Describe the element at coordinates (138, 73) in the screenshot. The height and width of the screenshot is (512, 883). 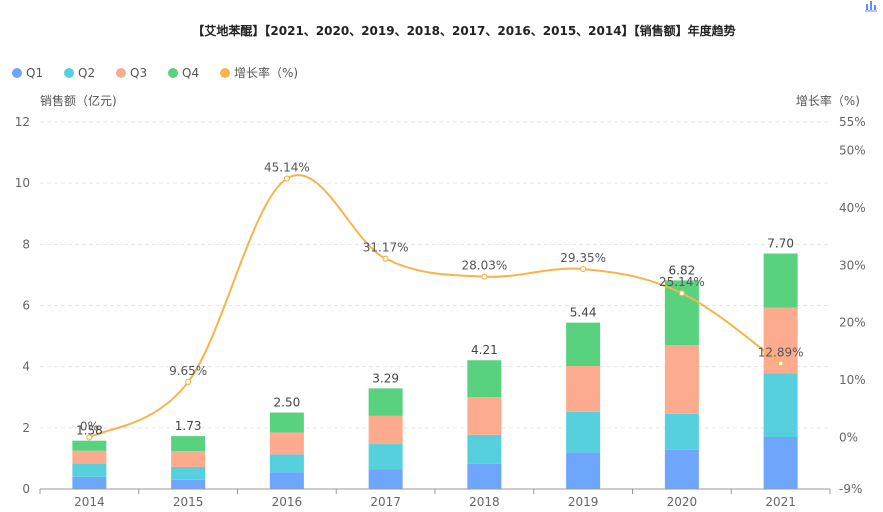
I see `legend-label: Q3` at that location.